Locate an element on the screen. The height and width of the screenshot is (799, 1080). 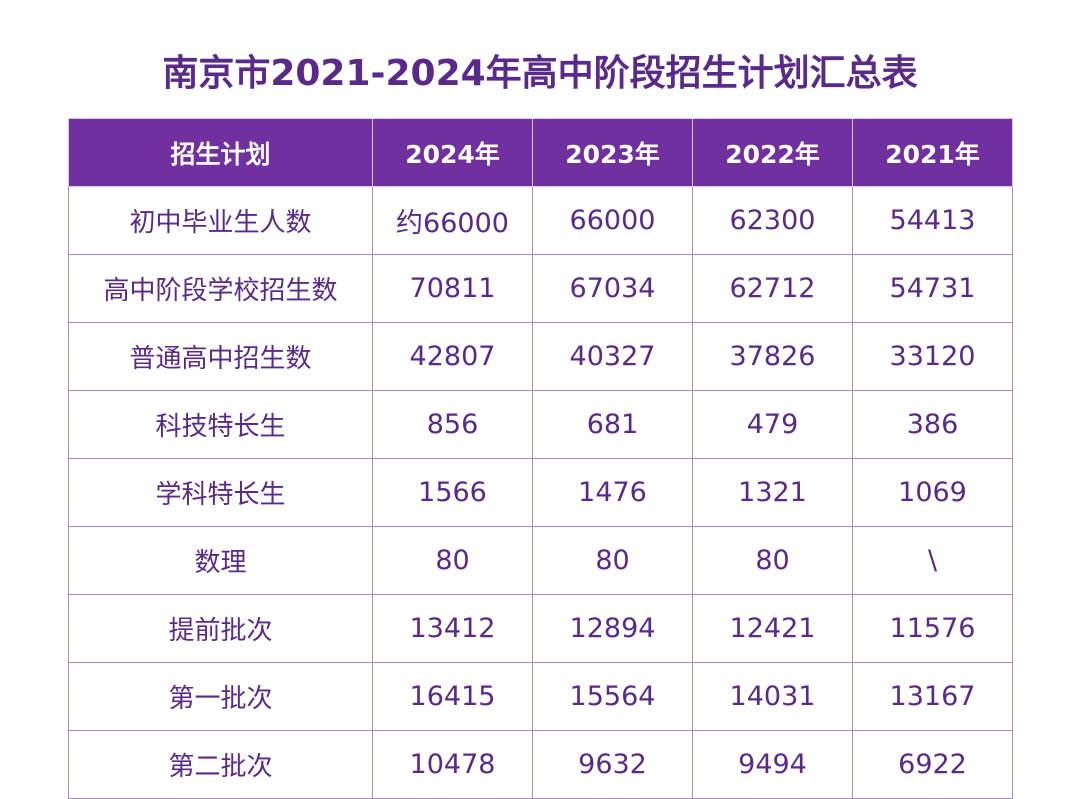
table-cell: 1321 is located at coordinates (772, 492).